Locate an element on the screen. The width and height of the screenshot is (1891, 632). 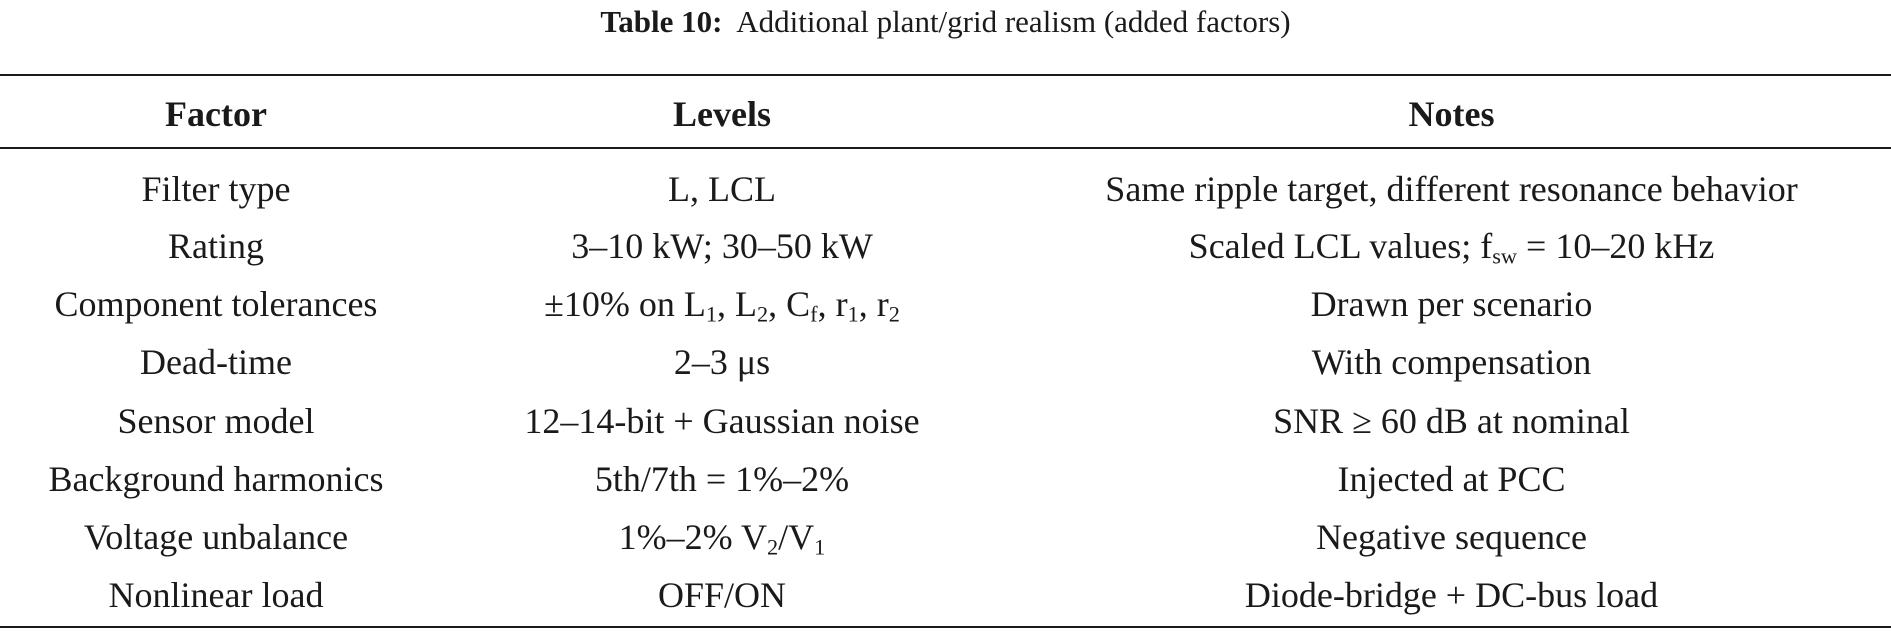
levels-cell: 12–14-bit + Gaussian noise is located at coordinates (722, 421).